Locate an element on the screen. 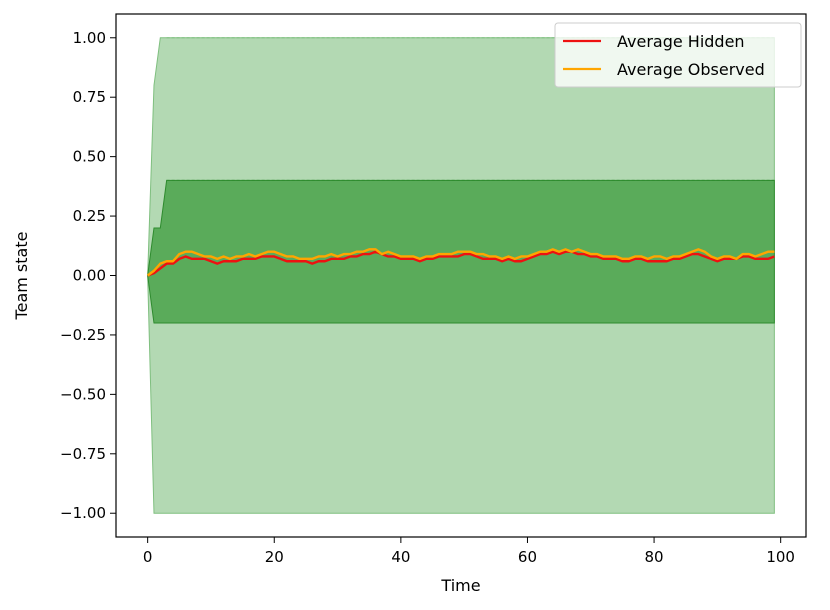  x-axis: 0 20 40 60 80 100 is located at coordinates (469, 551).